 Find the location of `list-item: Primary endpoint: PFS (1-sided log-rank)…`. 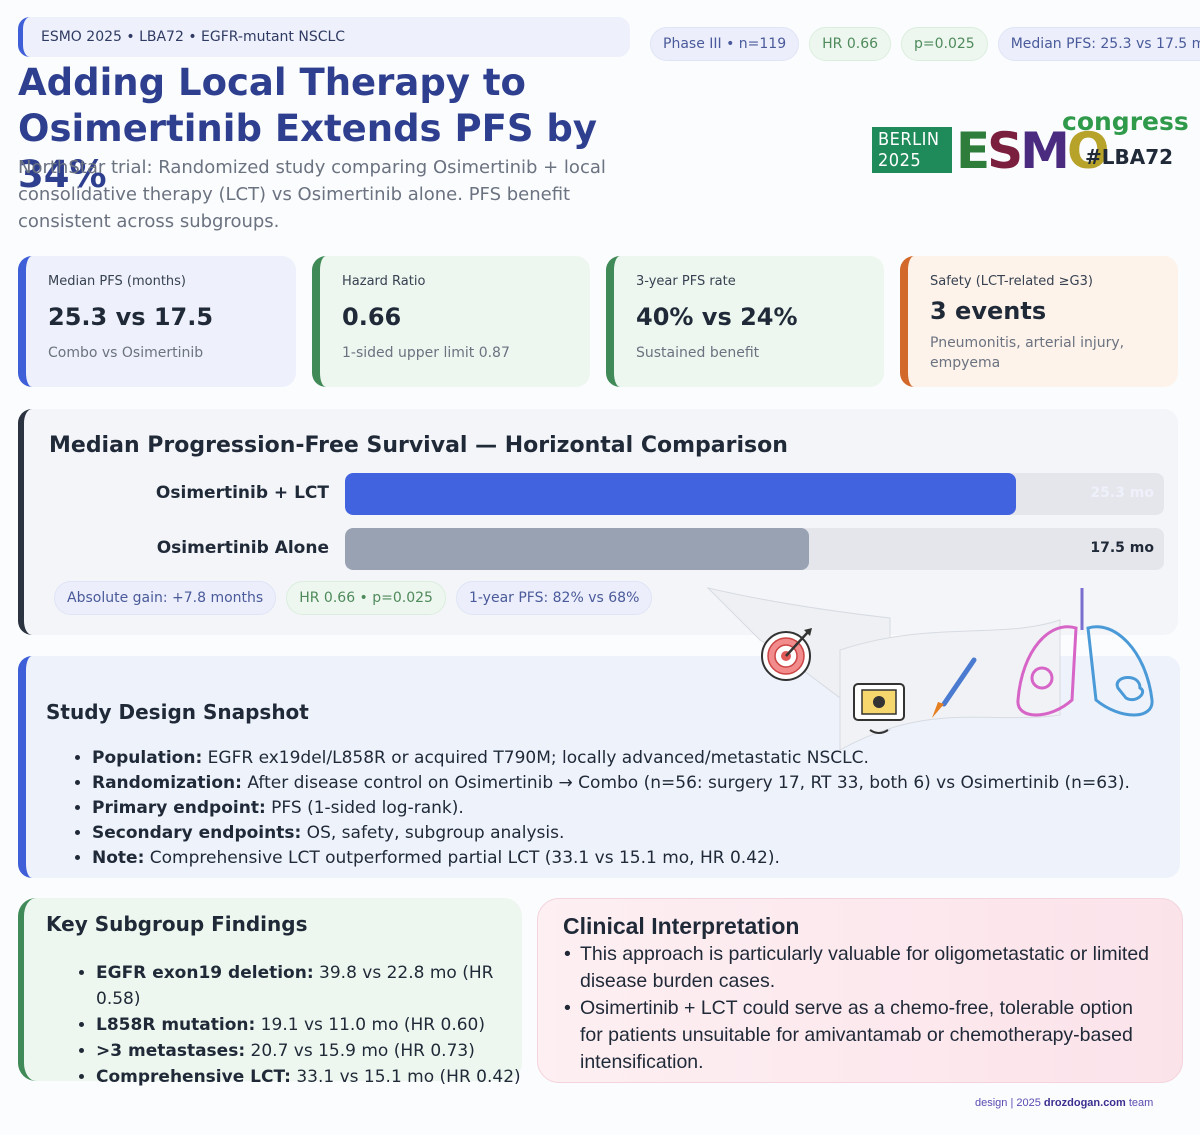

list-item: Primary endpoint: PFS (1-sided log-rank)… is located at coordinates (611, 808).